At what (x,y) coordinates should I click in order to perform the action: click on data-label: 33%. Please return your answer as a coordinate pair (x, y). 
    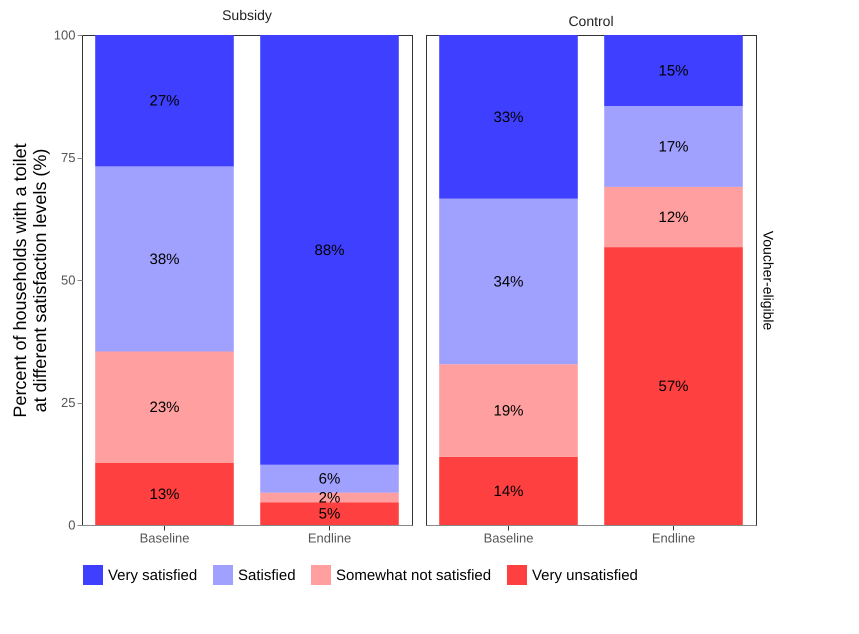
    Looking at the image, I should click on (508, 117).